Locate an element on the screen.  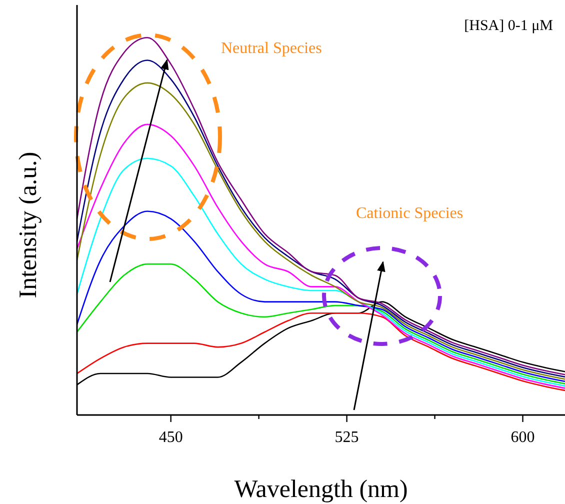
text: [HSA] 0-1 μM is located at coordinates (508, 26).